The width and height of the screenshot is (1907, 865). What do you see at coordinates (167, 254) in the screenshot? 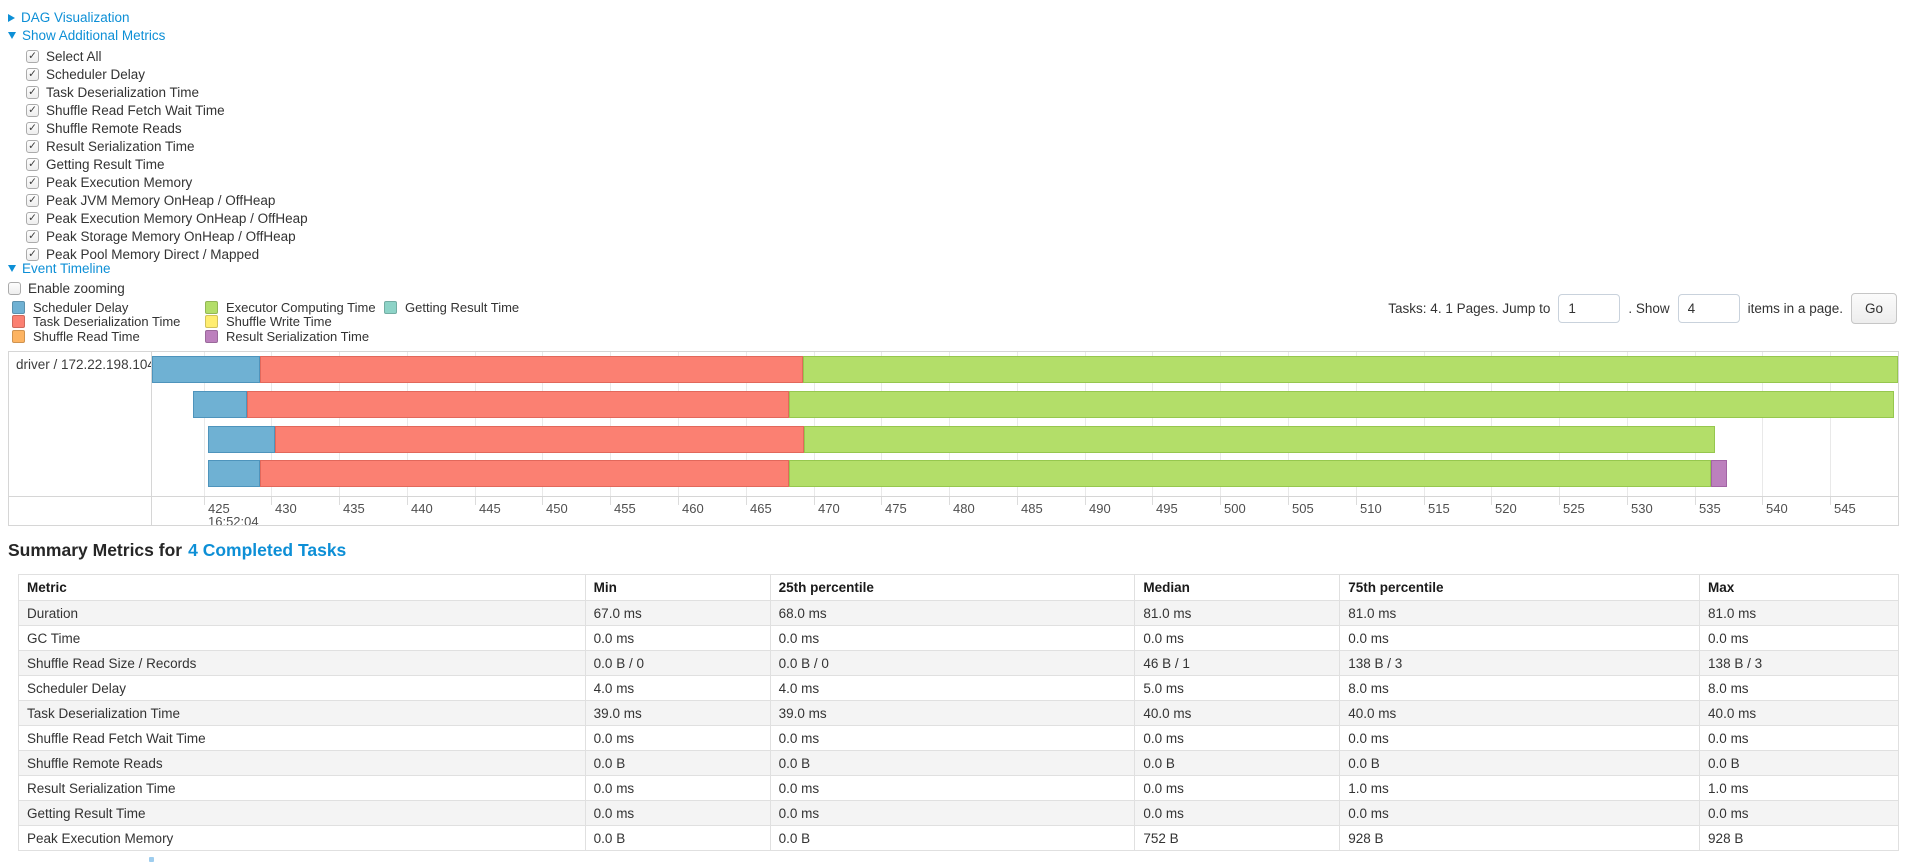
I see `metric-checkbox-peak-pool-memory-direct-mapped: ✓ Peak Pool Memory Direct / Mapped` at bounding box center [167, 254].